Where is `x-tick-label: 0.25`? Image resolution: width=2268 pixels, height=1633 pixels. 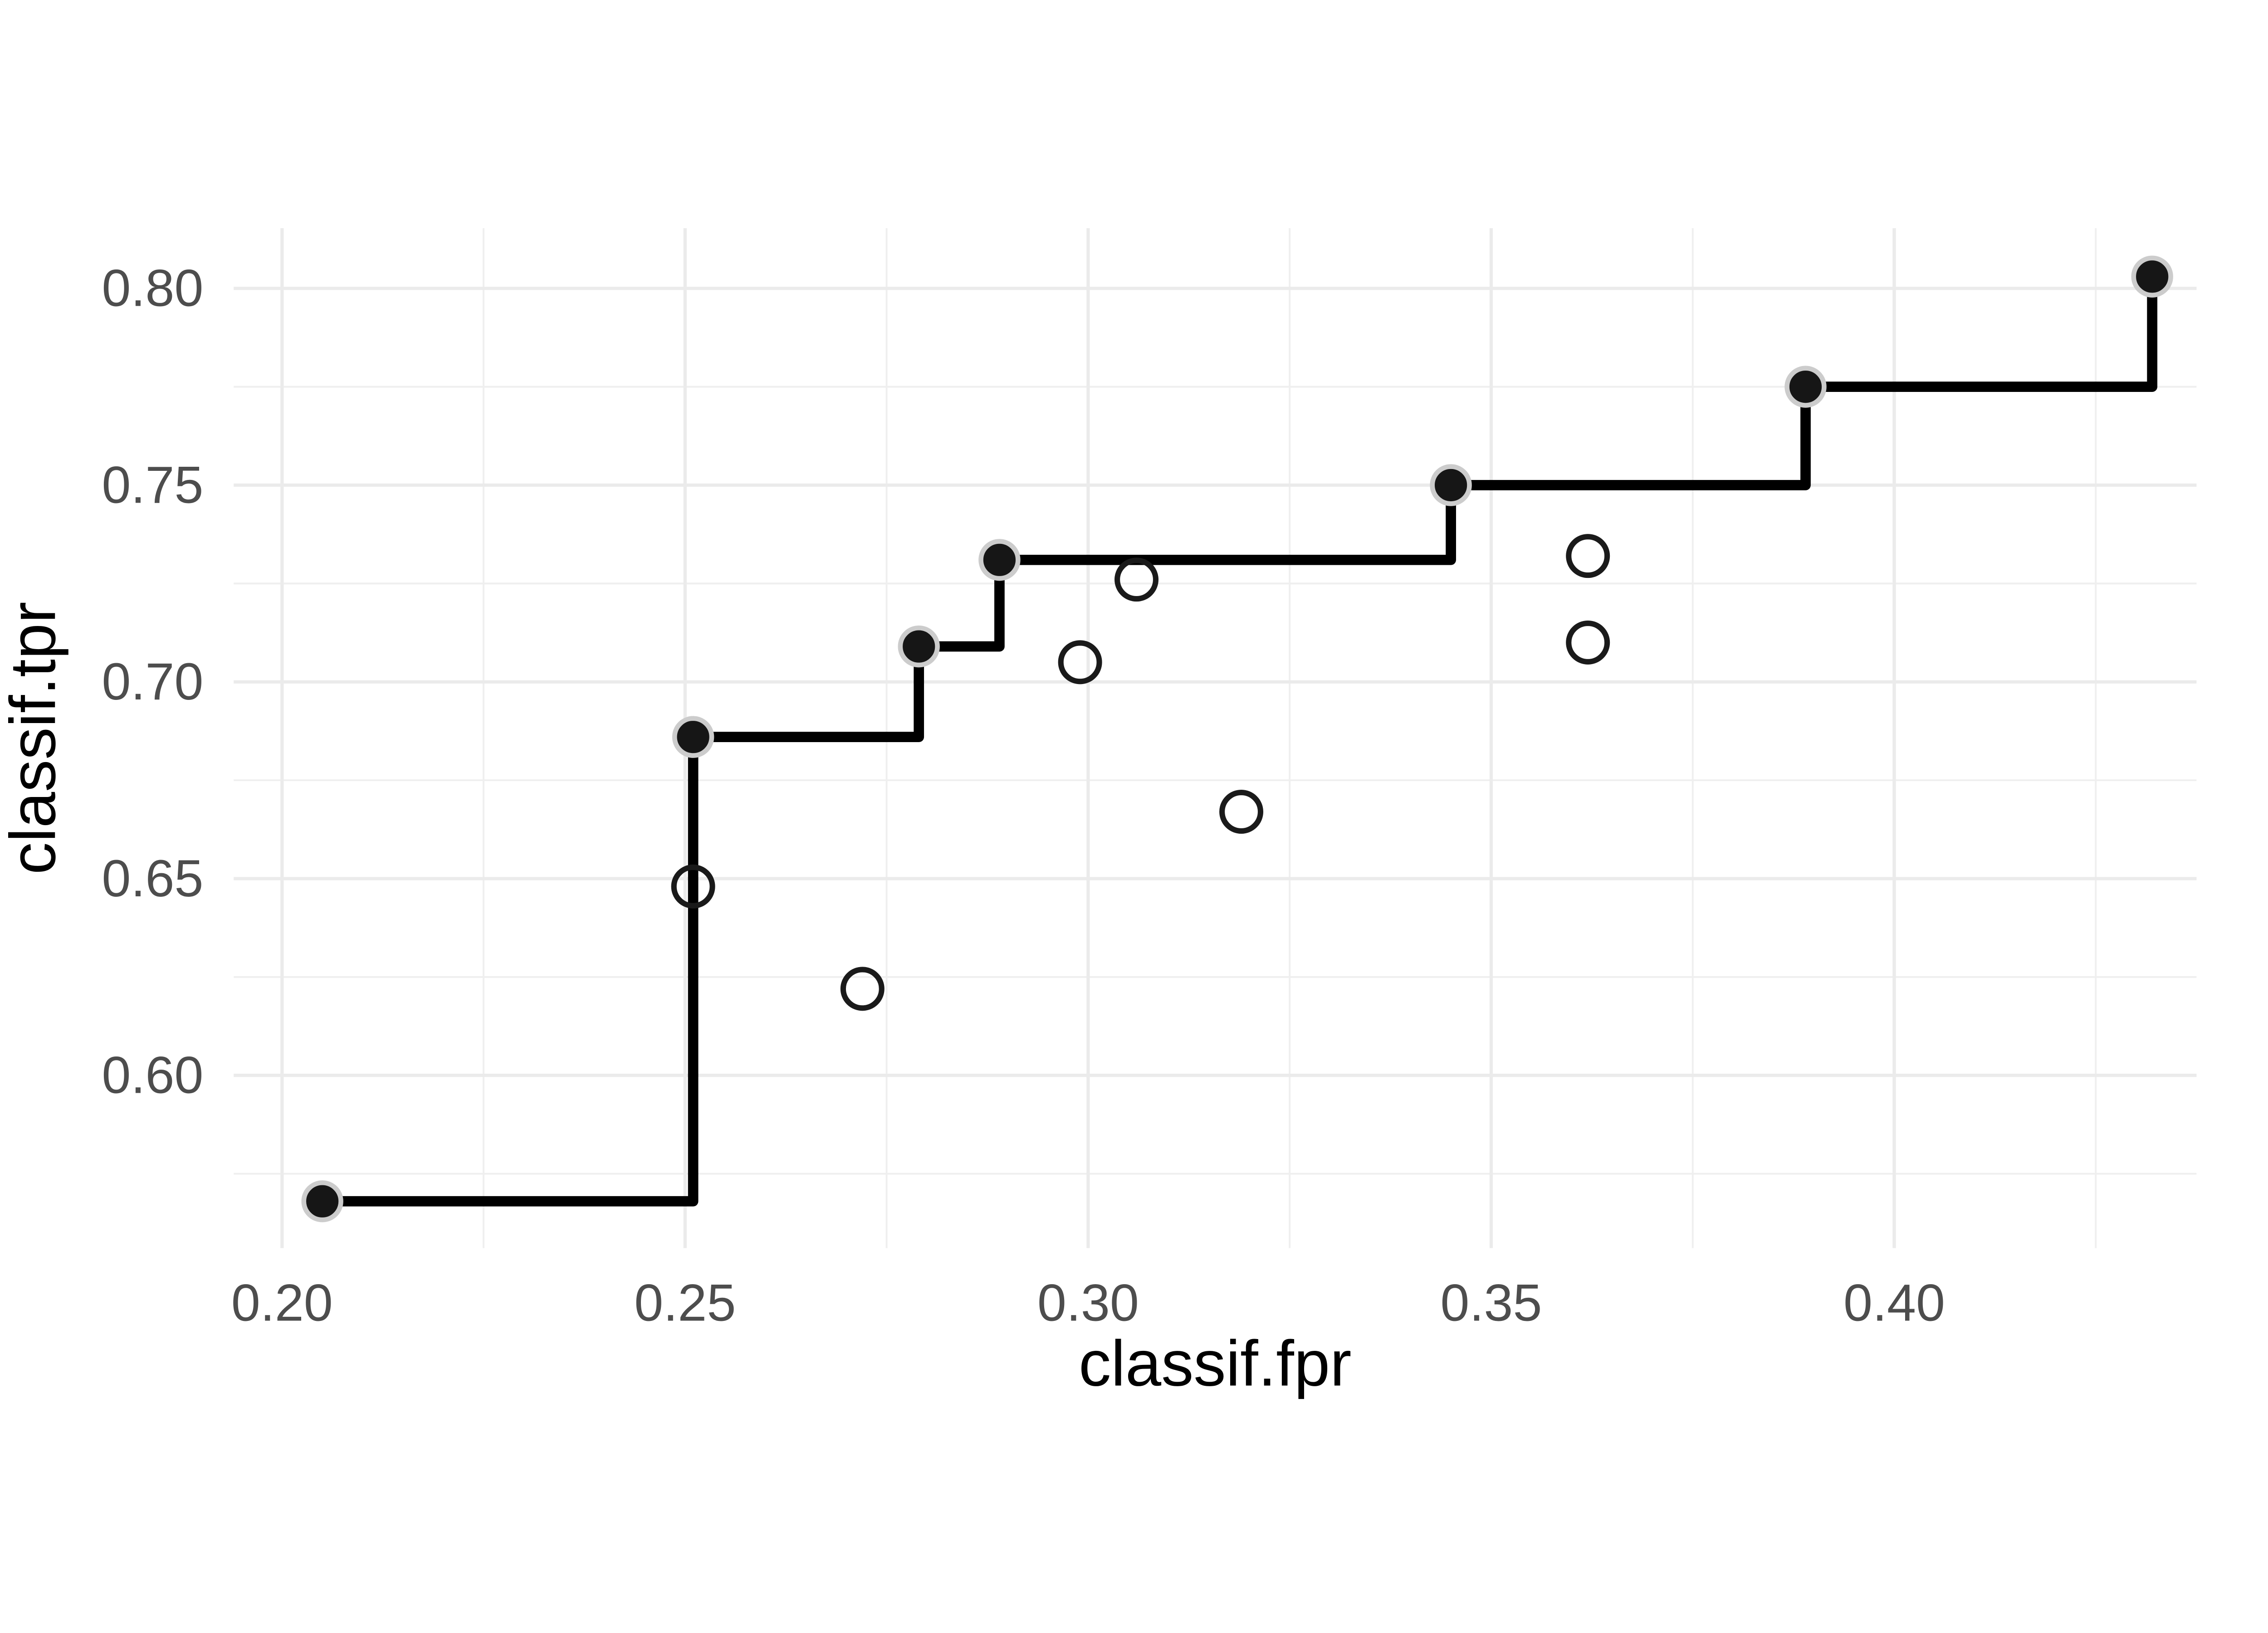 x-tick-label: 0.25 is located at coordinates (685, 1303).